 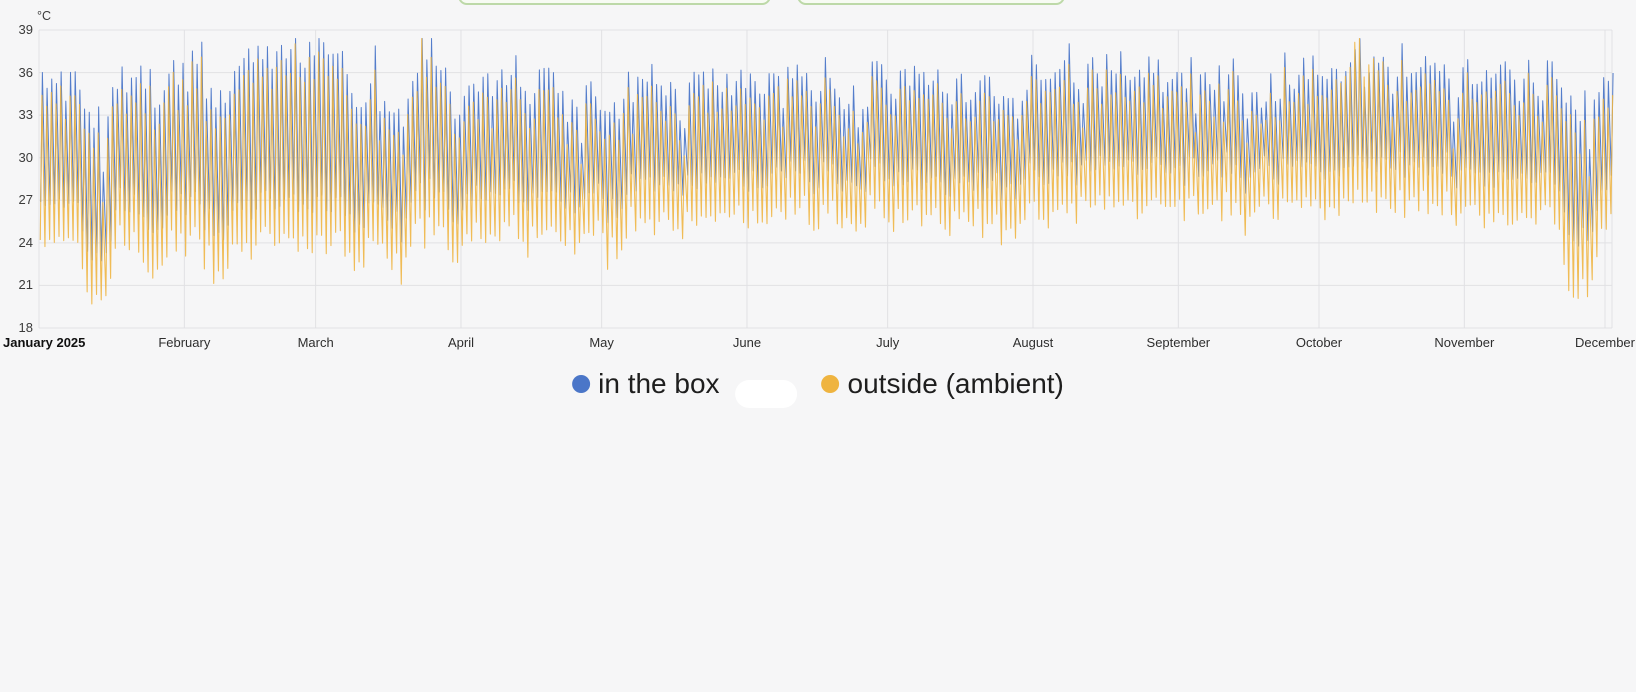 What do you see at coordinates (315, 342) in the screenshot?
I see `x-tick-label: March` at bounding box center [315, 342].